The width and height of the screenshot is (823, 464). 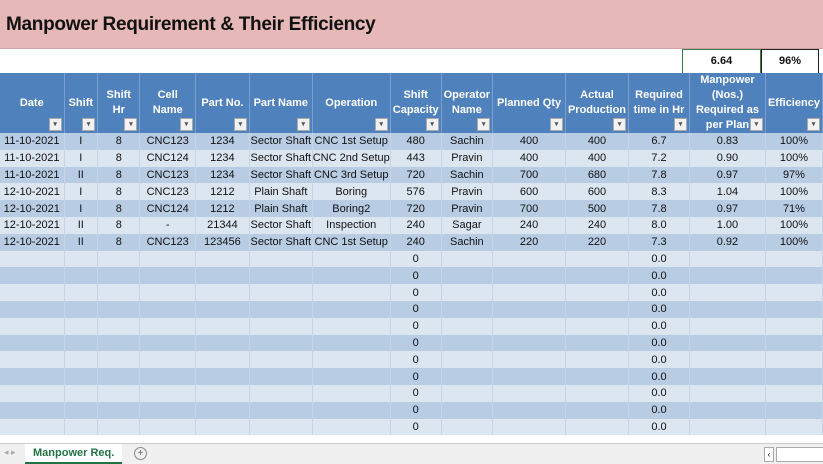 What do you see at coordinates (351, 208) in the screenshot?
I see `table-cell: Boring2` at bounding box center [351, 208].